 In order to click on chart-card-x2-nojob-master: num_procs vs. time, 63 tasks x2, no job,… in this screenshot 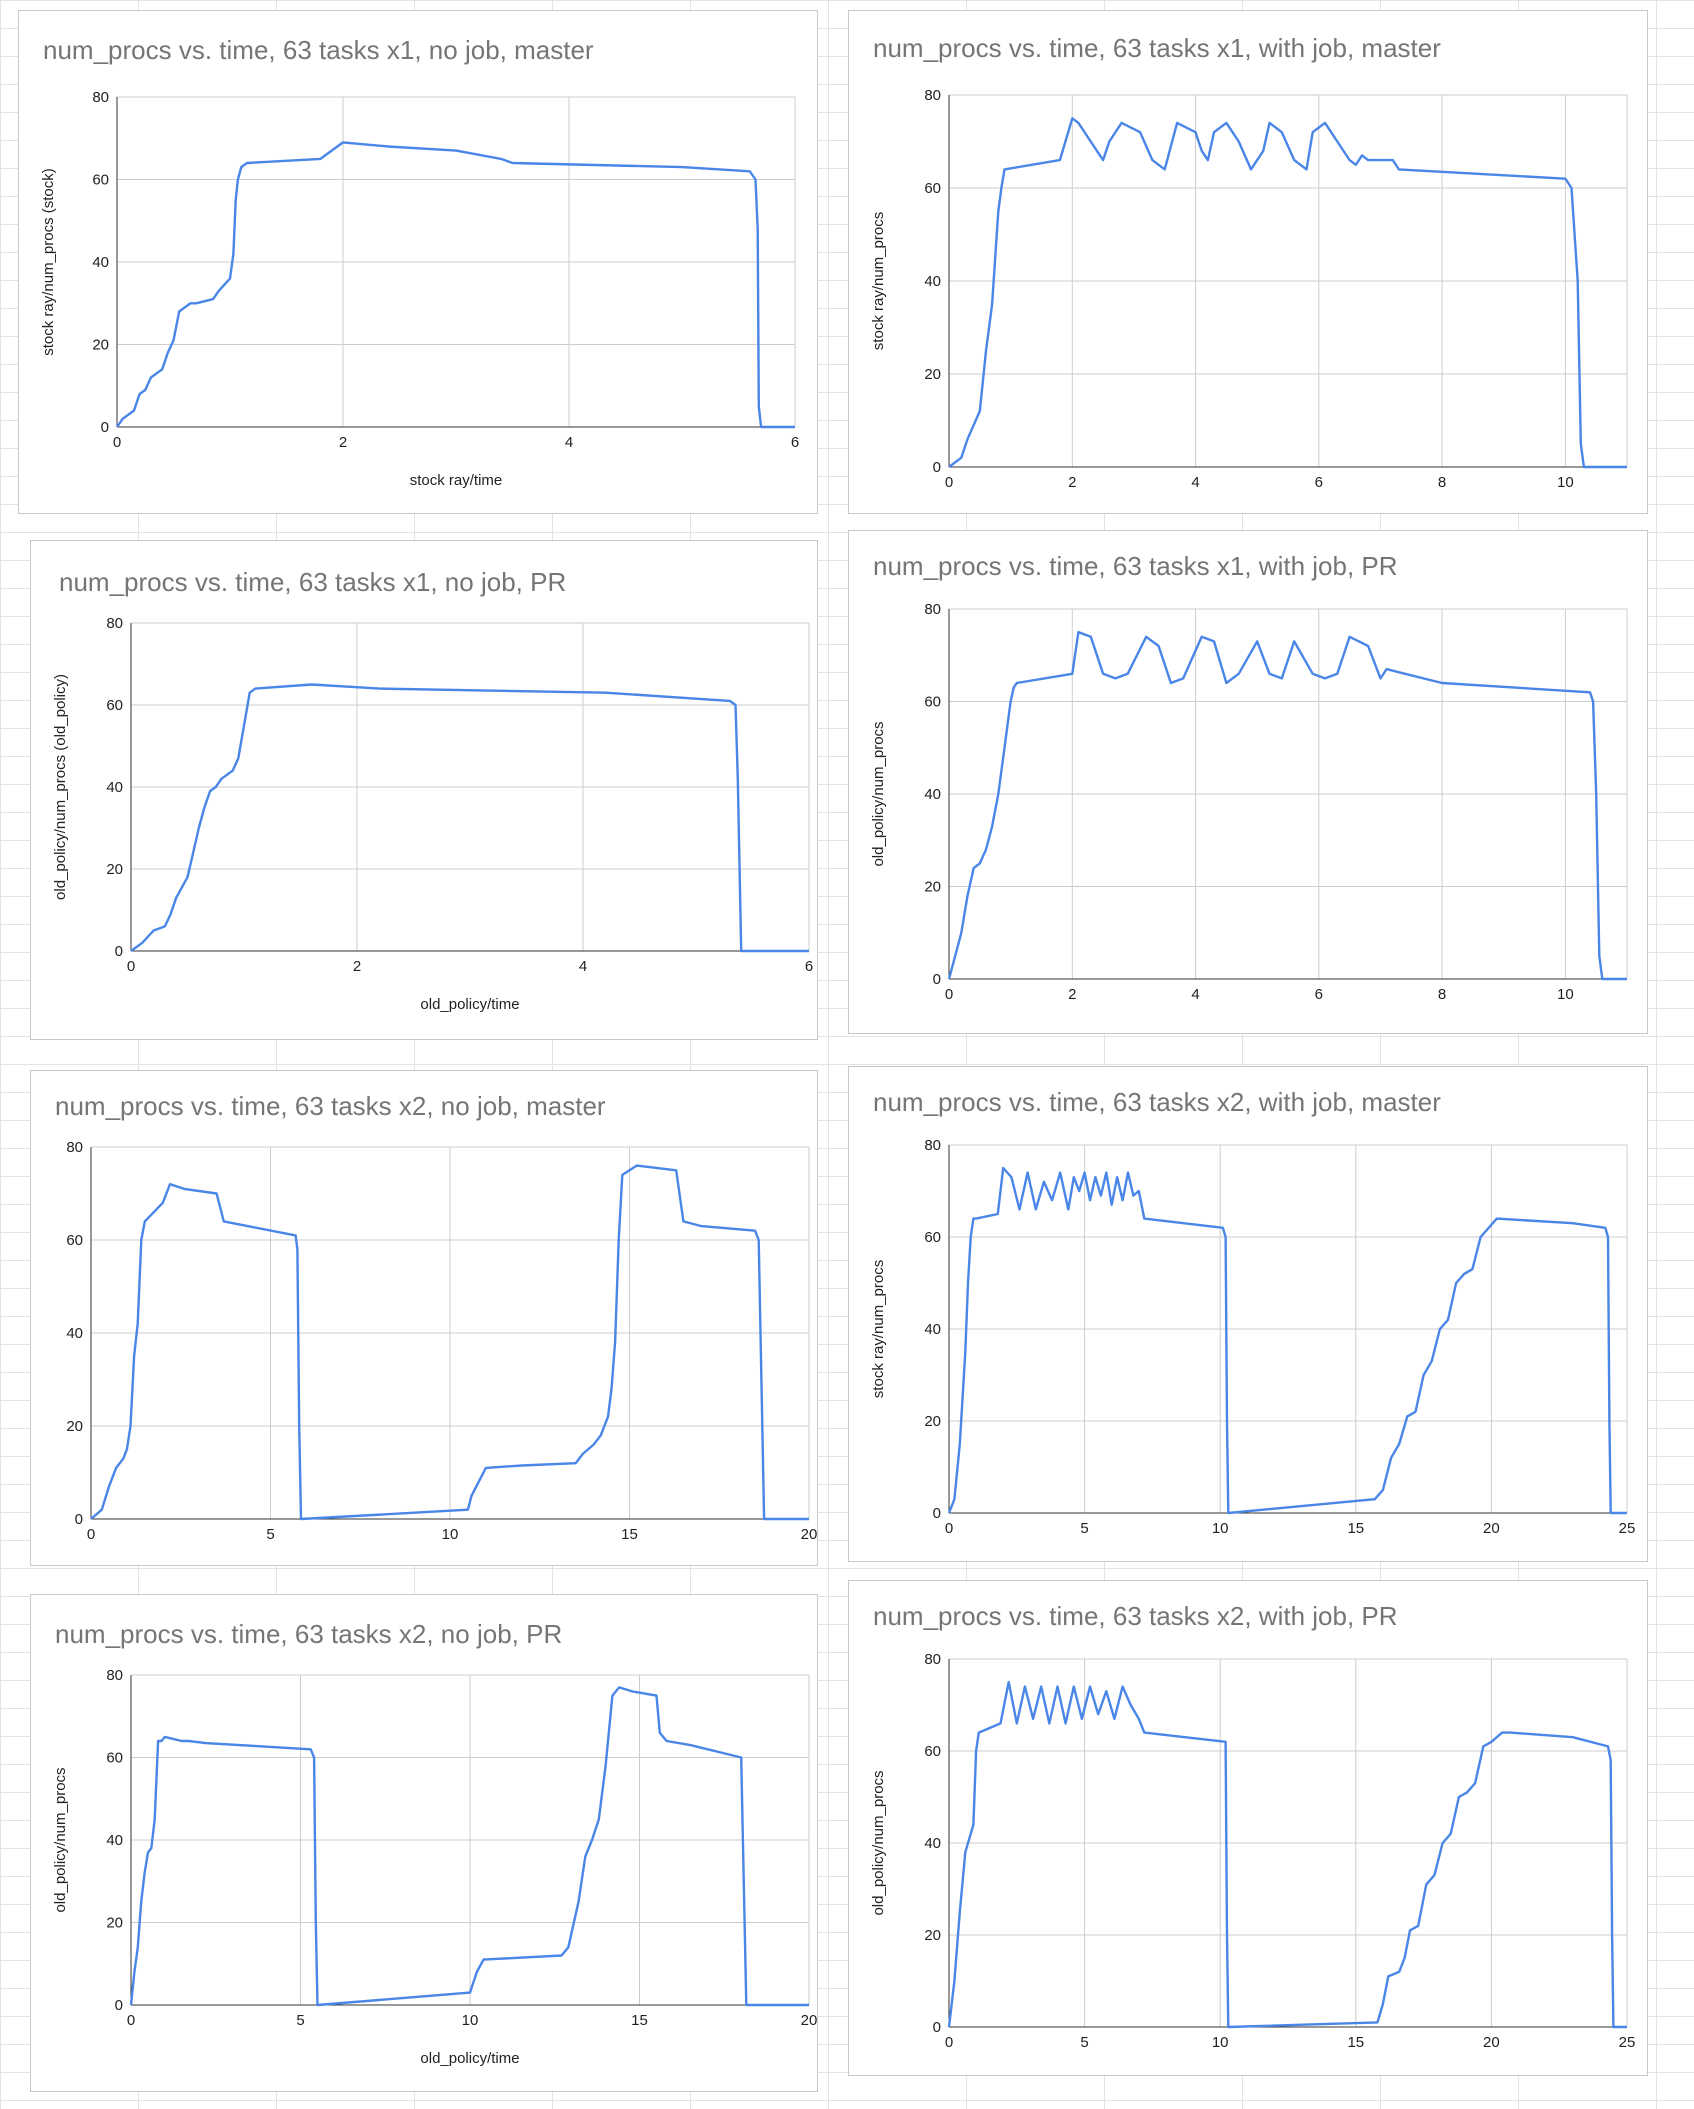, I will do `click(424, 1318)`.